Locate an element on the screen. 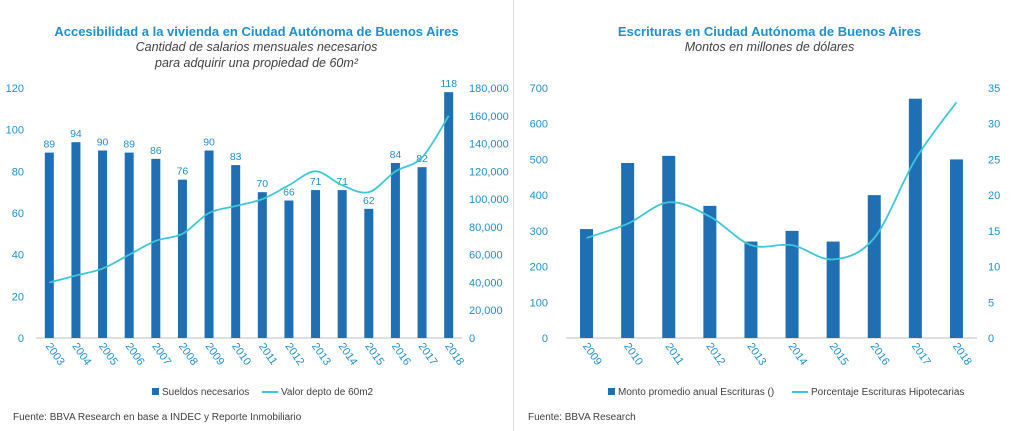 The width and height of the screenshot is (1024, 431). y-axis-tick-label: 60 is located at coordinates (18, 214).